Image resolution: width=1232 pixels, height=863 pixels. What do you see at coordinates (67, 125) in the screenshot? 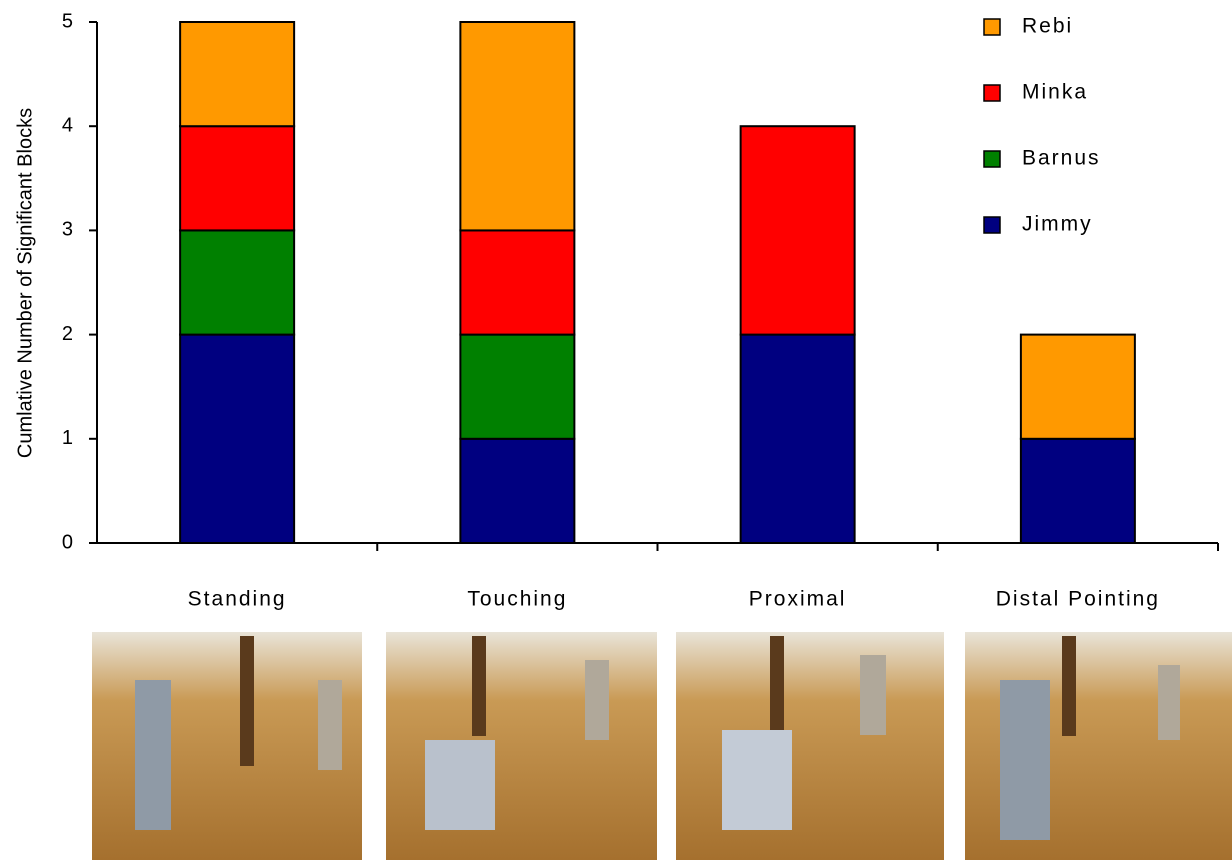
I see `y-tick-label: 4` at bounding box center [67, 125].